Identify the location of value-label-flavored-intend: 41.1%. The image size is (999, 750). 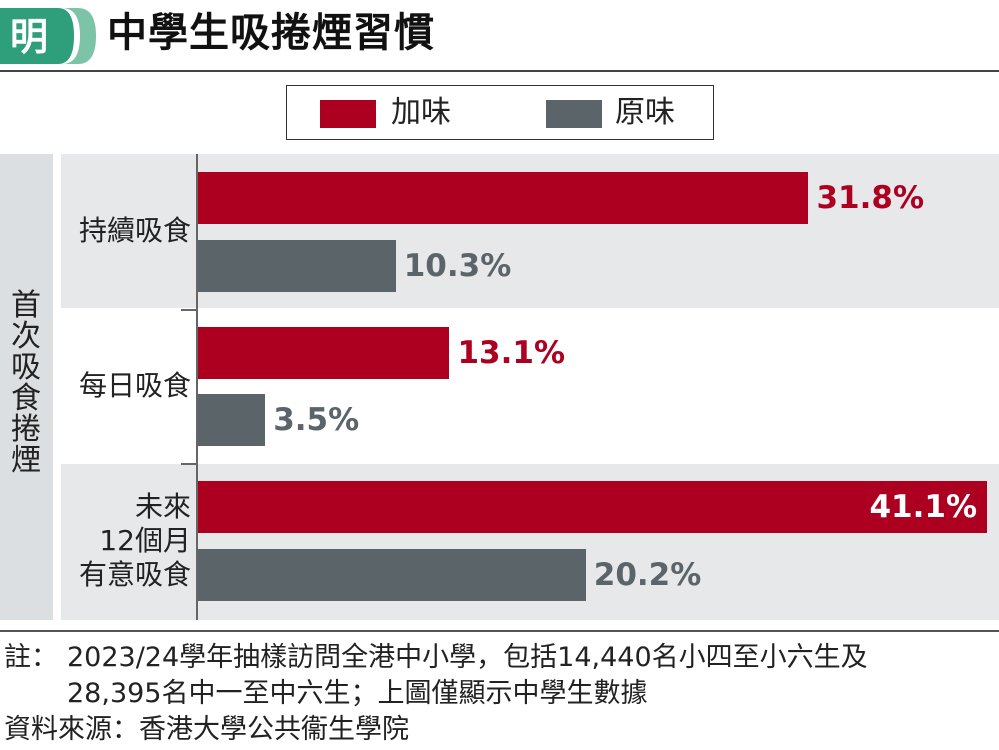
(923, 507).